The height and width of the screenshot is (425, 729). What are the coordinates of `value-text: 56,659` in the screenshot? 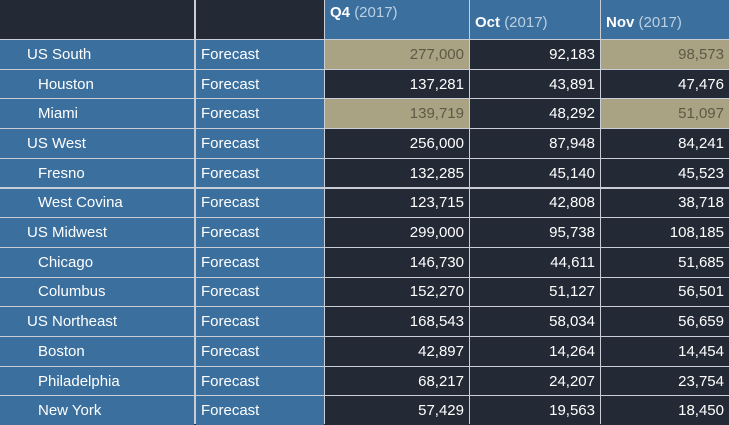 It's located at (701, 322).